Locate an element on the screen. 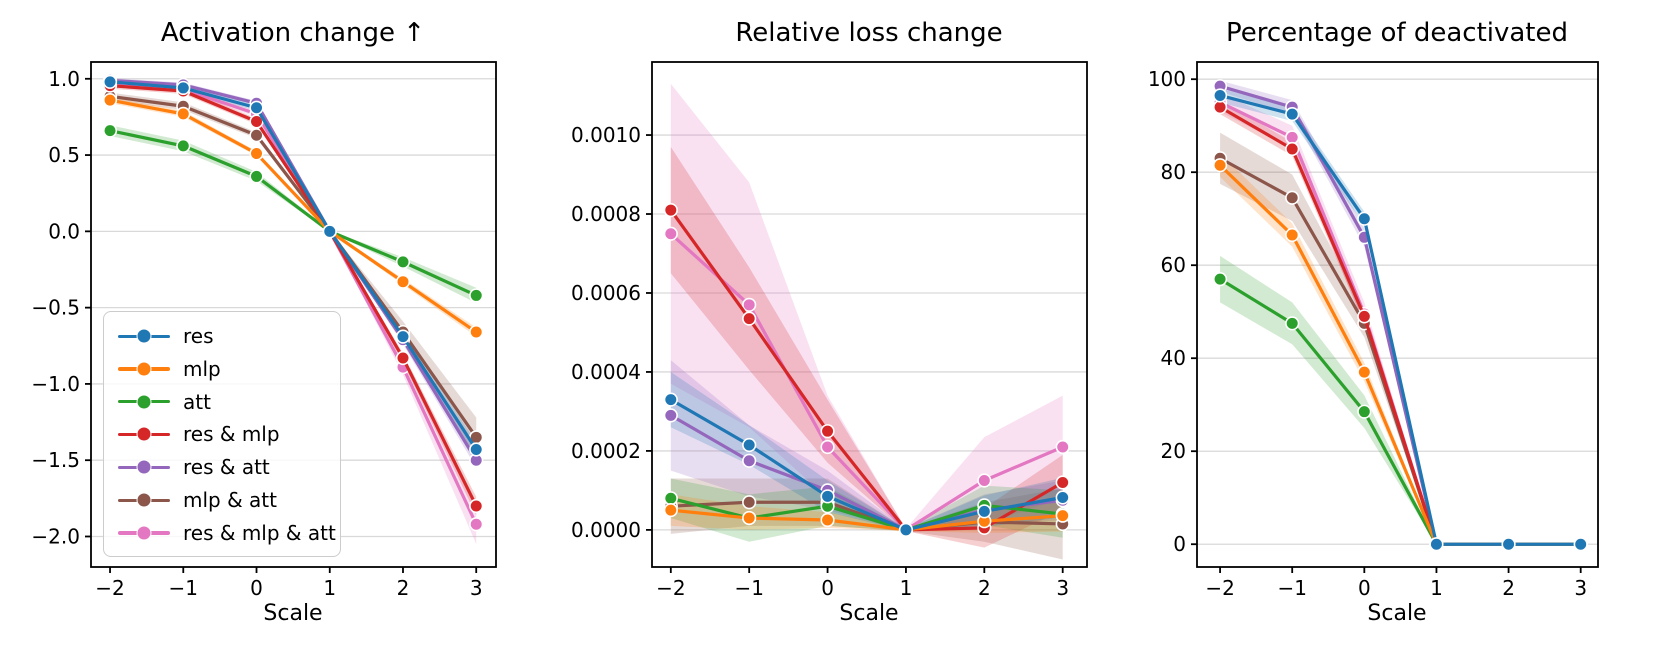 This screenshot has width=1661, height=664. line-mlp is located at coordinates (293, 216).